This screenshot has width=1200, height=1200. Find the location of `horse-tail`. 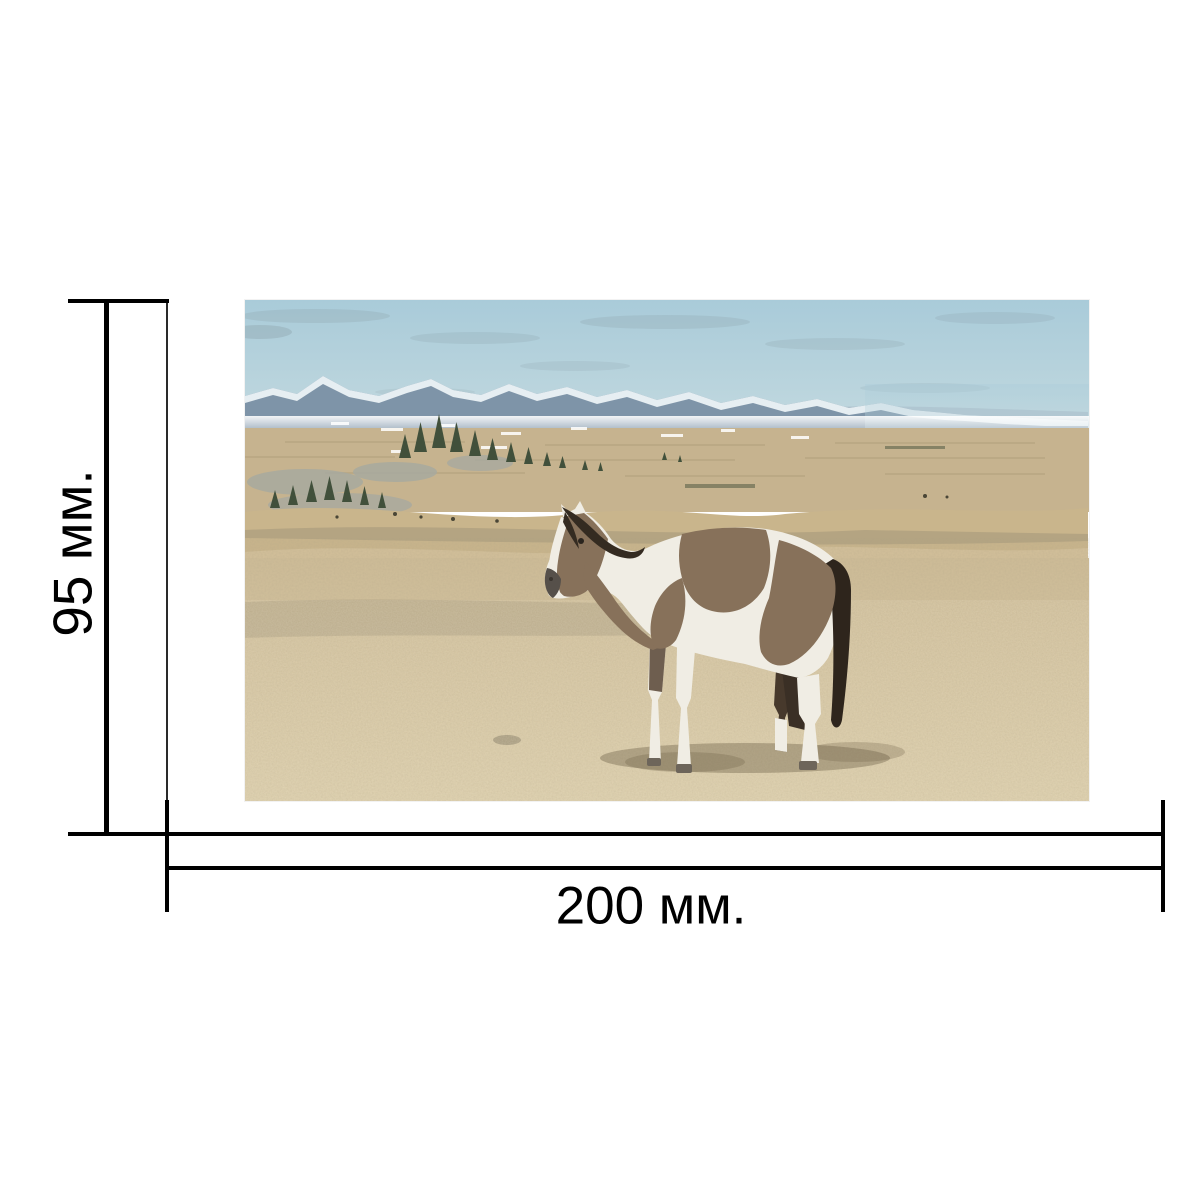

horse-tail is located at coordinates (838, 643).